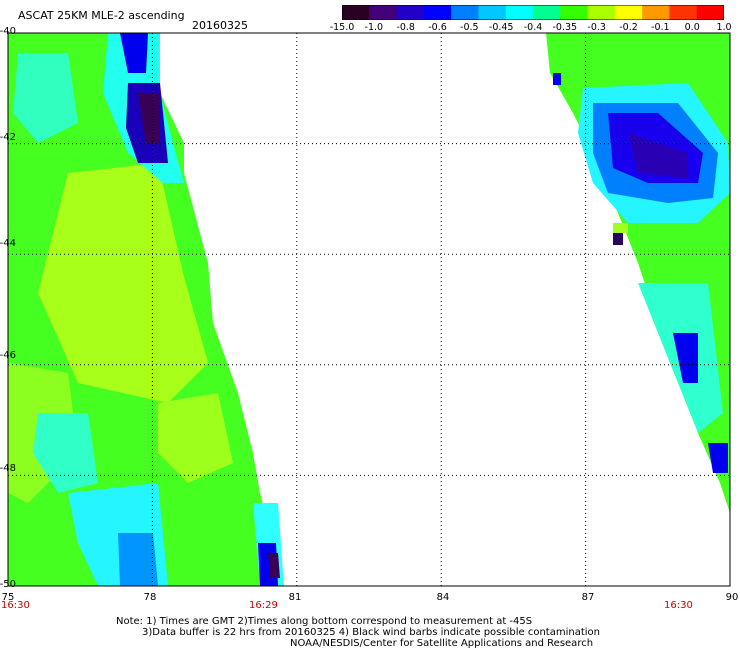  I want to click on y-tick-label: -40, so click(8, 31).